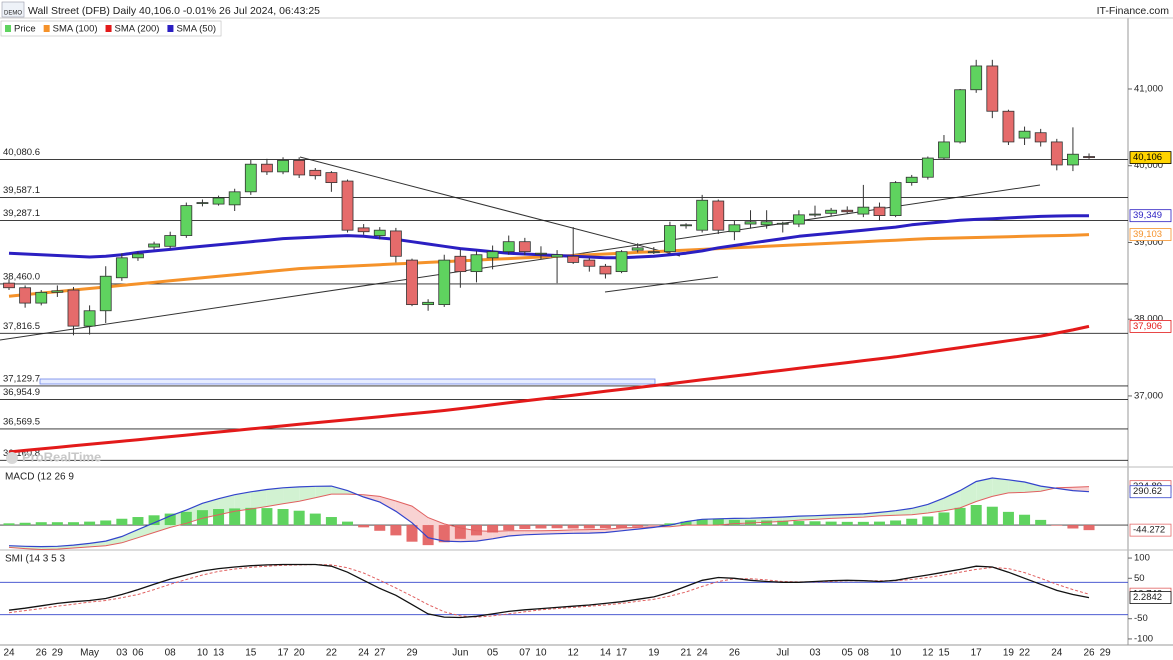 The width and height of the screenshot is (1173, 660). What do you see at coordinates (25, 29) in the screenshot?
I see `legend-label: Price` at bounding box center [25, 29].